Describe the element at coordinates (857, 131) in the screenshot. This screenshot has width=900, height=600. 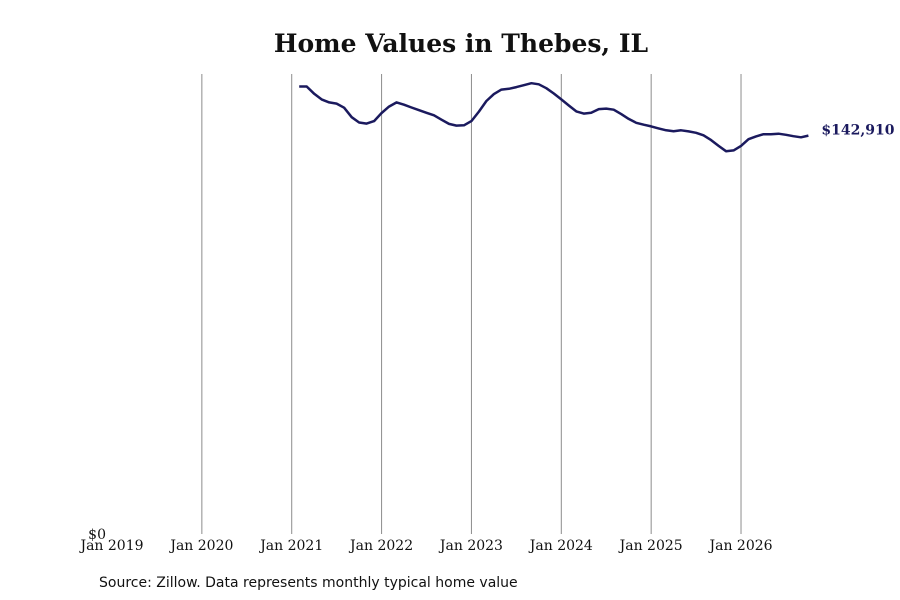
I see `end-value-label: $142,910` at that location.